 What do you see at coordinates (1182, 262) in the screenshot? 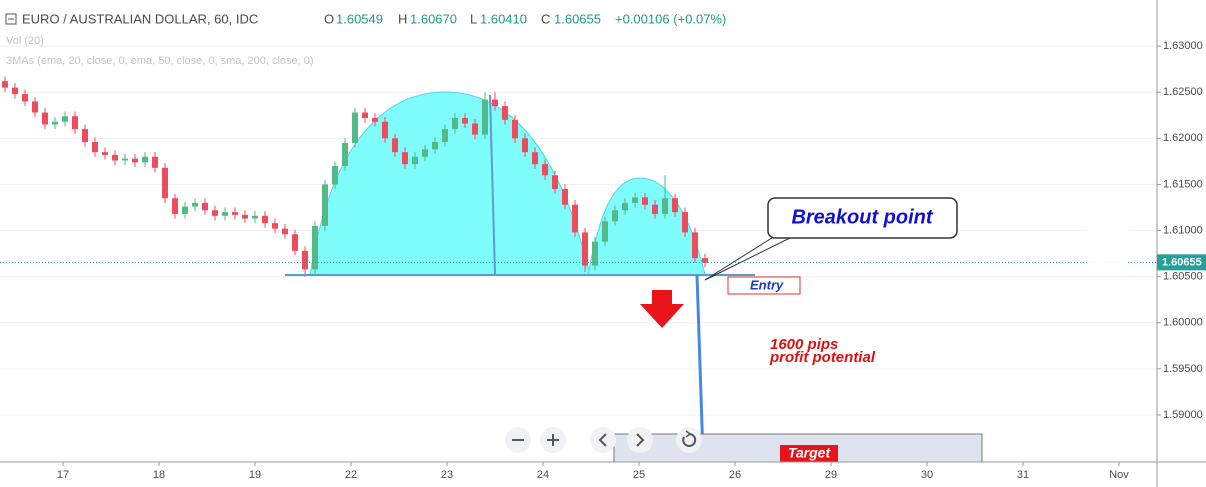
I see `last-price-label: 1.60655` at bounding box center [1182, 262].